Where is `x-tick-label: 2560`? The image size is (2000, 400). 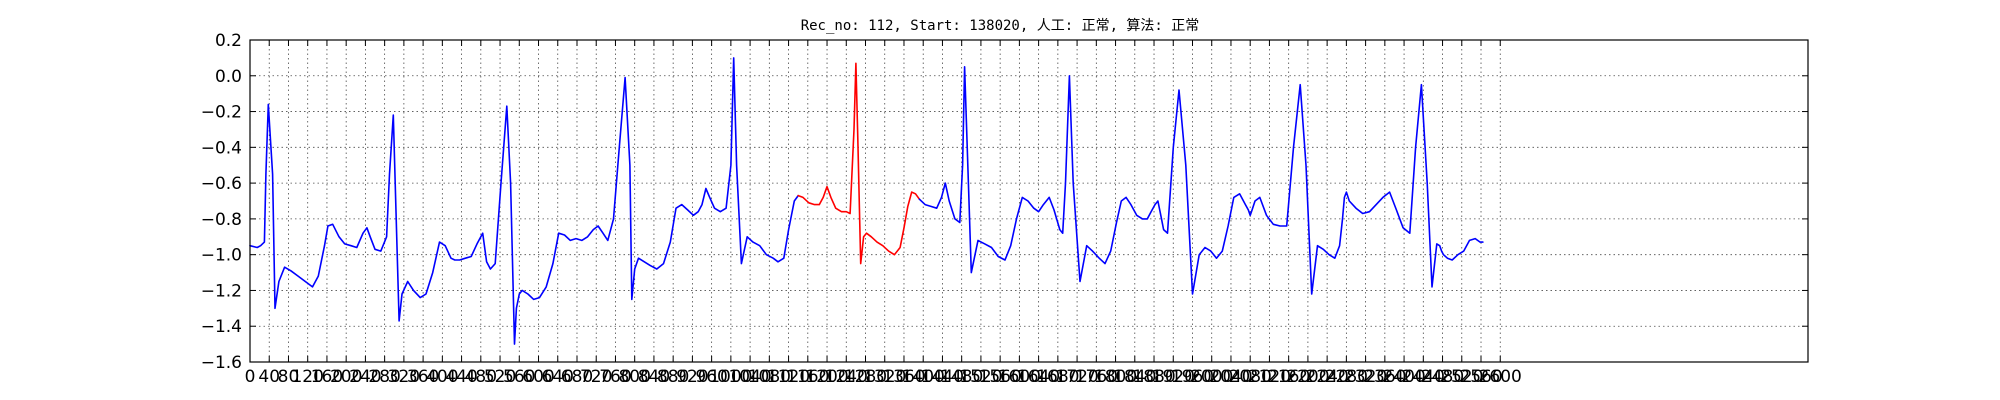
x-tick-label: 2560 is located at coordinates (1480, 377).